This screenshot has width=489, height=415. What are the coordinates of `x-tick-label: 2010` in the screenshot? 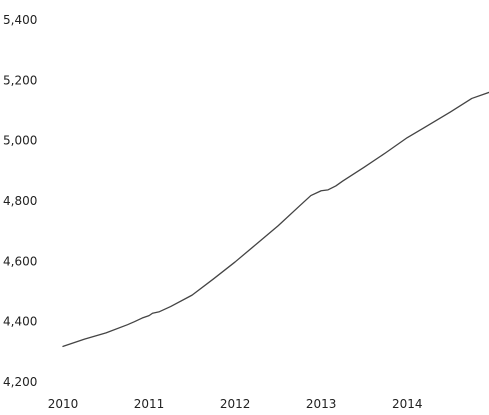 It's located at (63, 404).